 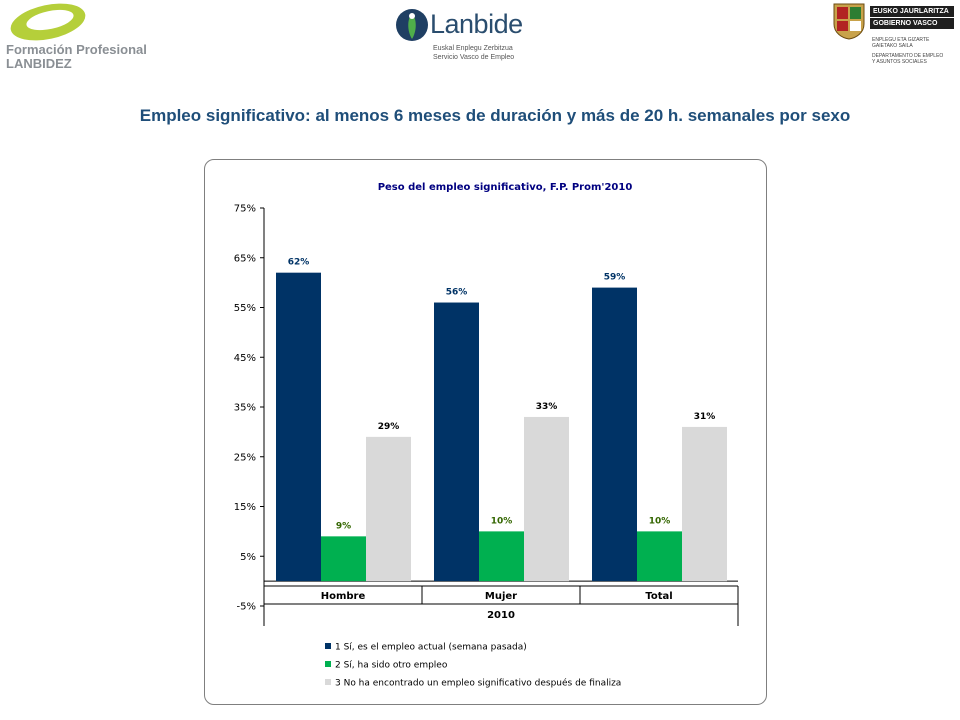 What do you see at coordinates (76, 49) in the screenshot?
I see `fp-logo-line1: Formación Profesional` at bounding box center [76, 49].